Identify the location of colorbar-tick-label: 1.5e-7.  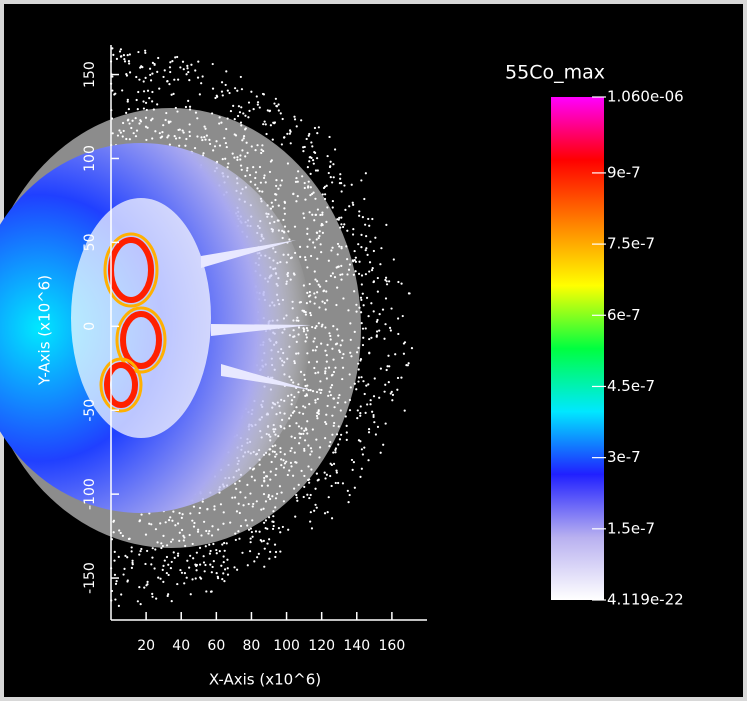
(631, 528).